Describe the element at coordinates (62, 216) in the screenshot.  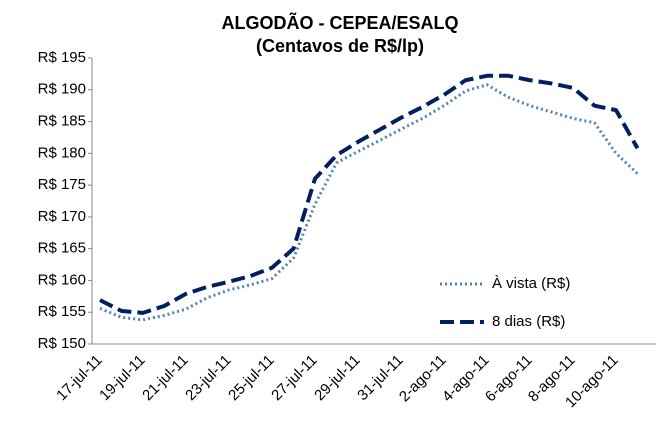
I see `y-tick-label: R$ 170` at that location.